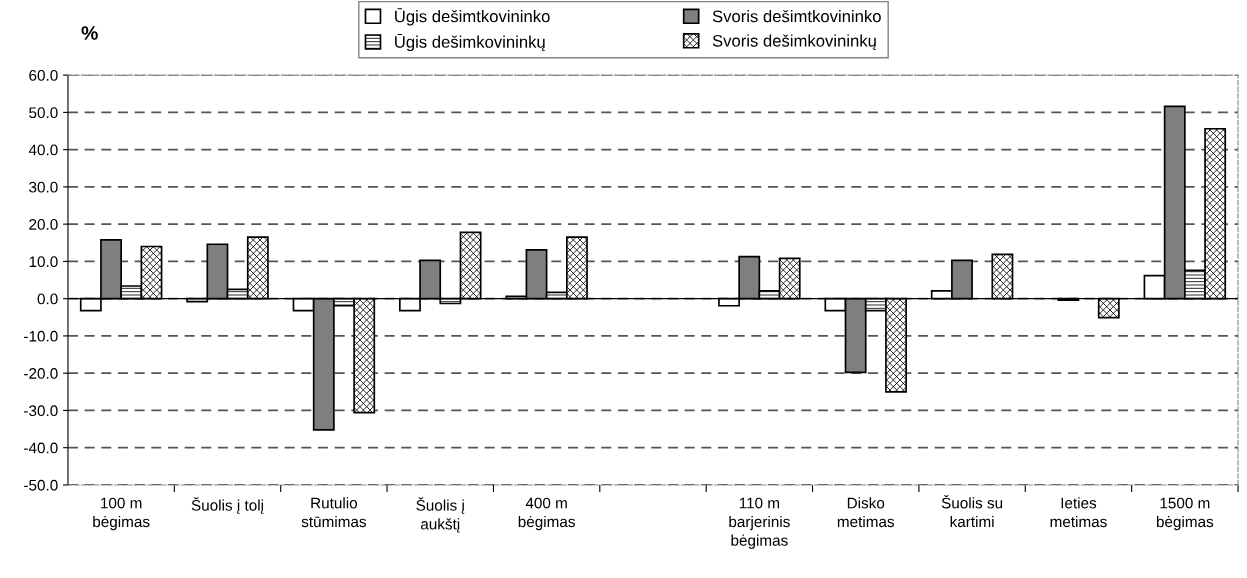 This screenshot has width=1247, height=578. Describe the element at coordinates (227, 505) in the screenshot. I see `x-tick-label: Šuolis į tolį` at that location.